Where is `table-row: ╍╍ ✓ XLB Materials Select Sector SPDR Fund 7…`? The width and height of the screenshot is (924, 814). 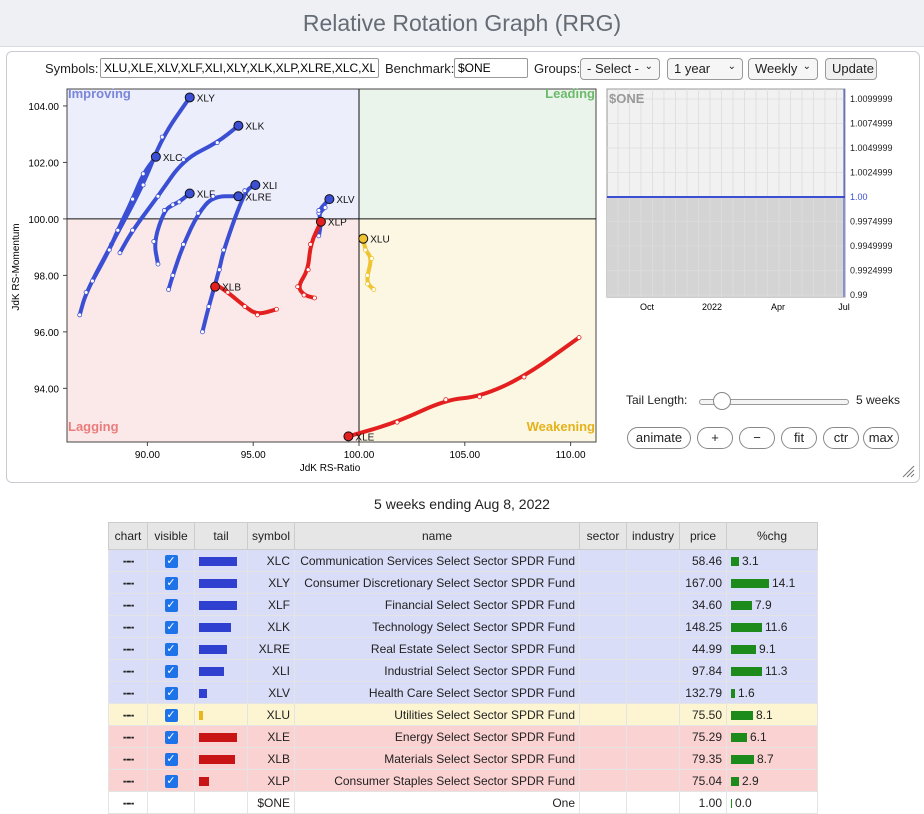
table-row: ╍╍ ✓ XLB Materials Select Sector SPDR Fund 7… is located at coordinates (463, 758).